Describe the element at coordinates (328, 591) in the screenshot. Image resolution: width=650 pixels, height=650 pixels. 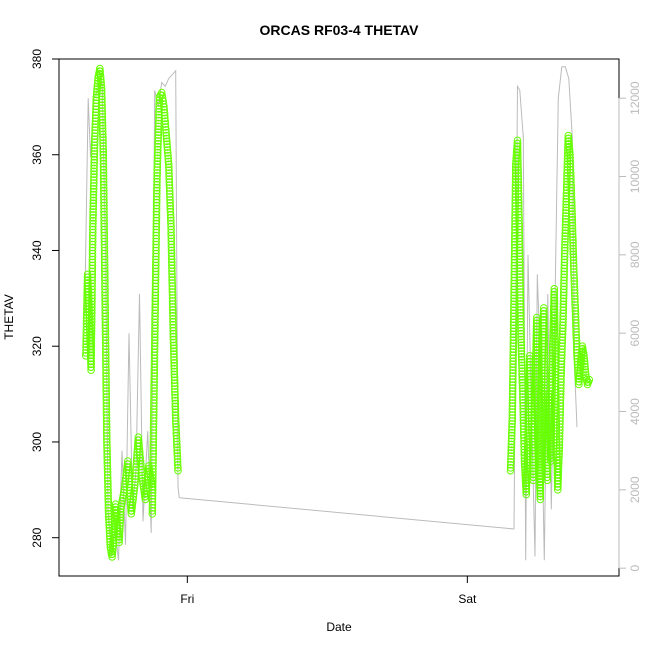
I see `x-axis: Fri Sat` at that location.